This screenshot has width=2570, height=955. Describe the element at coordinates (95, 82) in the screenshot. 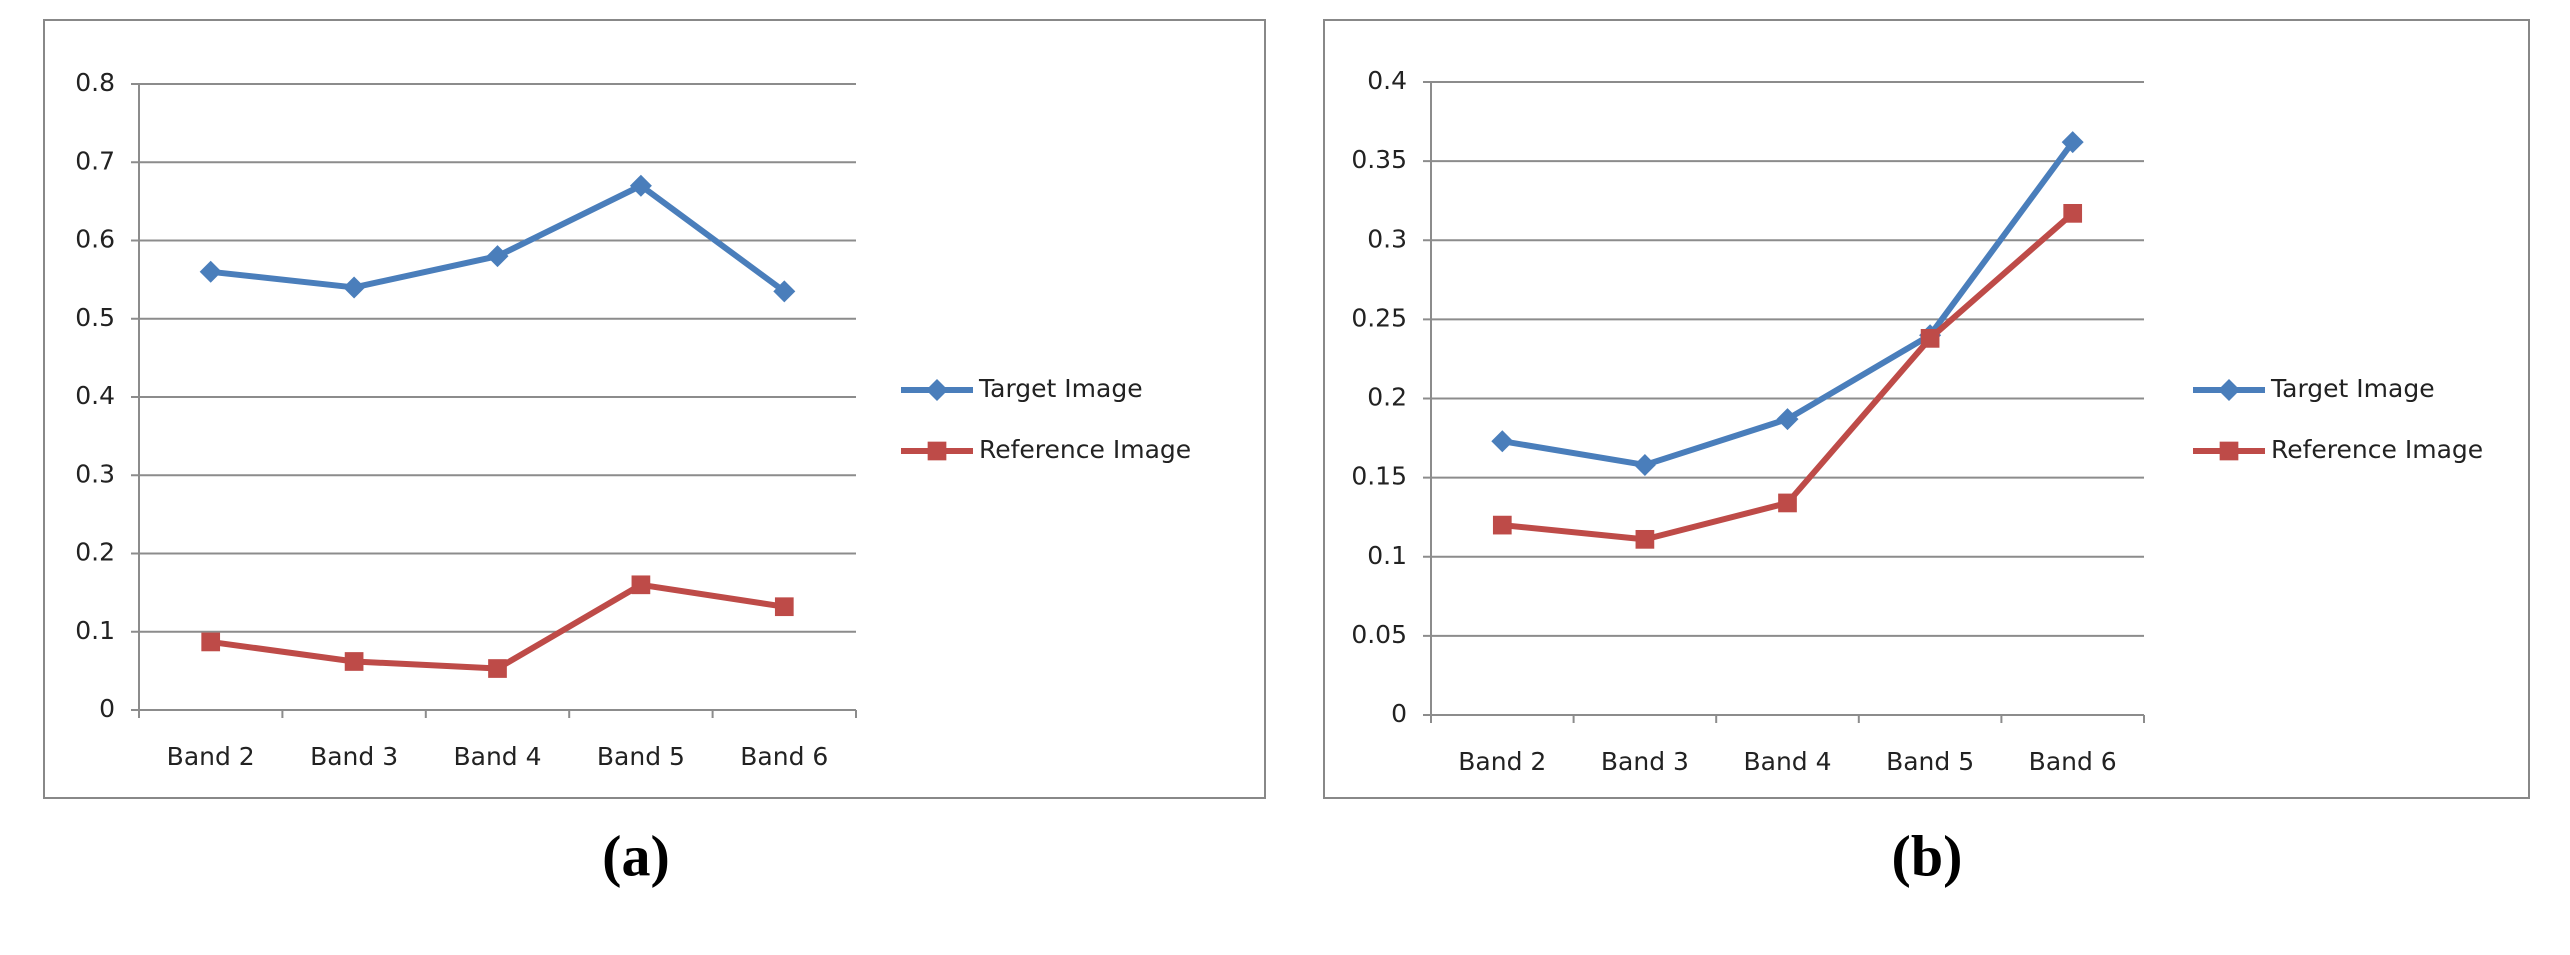

I see `y-tick-label: 0.8` at that location.